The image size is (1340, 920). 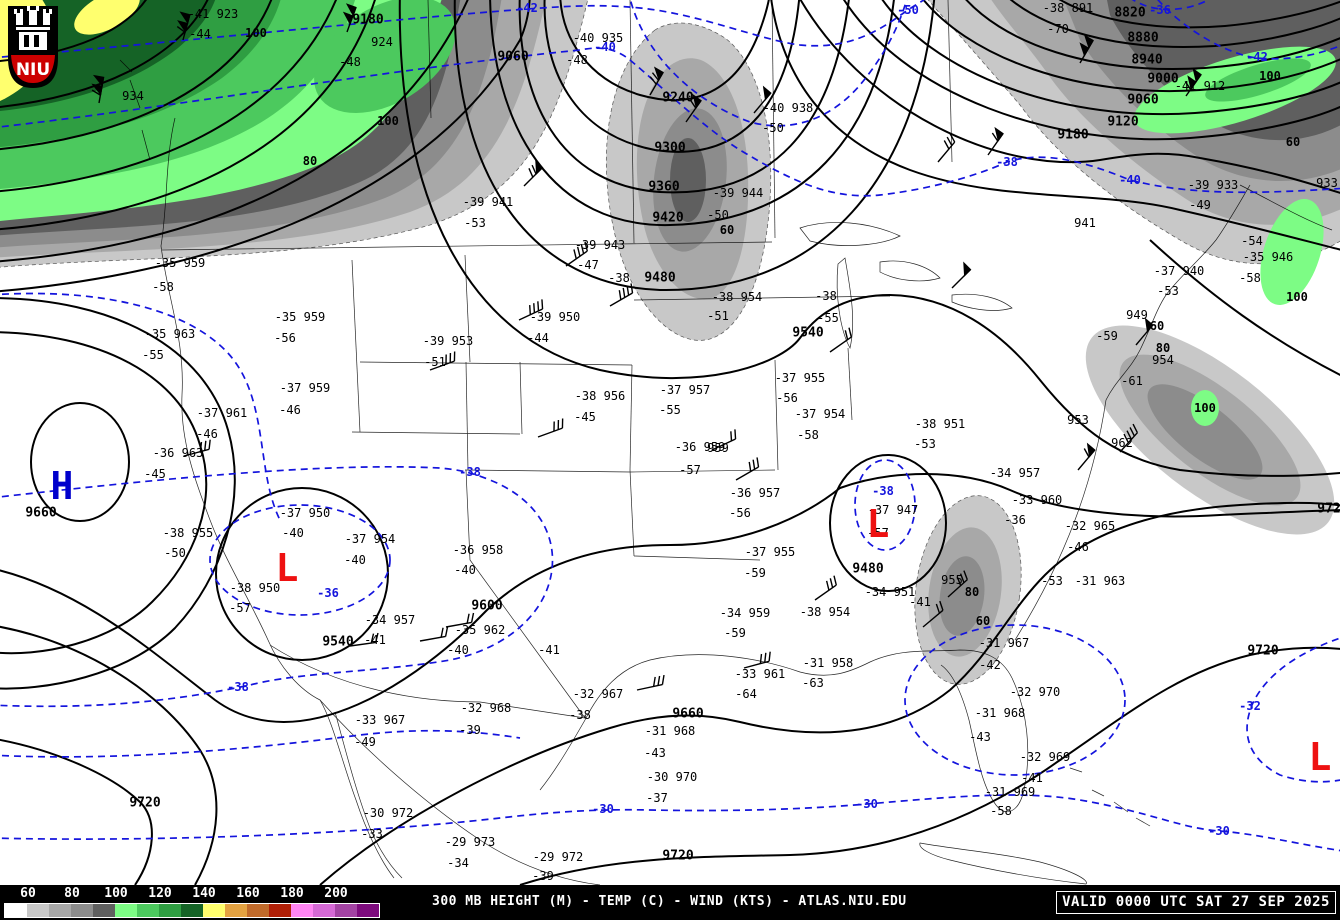 What do you see at coordinates (305, 388) in the screenshot?
I see `station-value: -37 959` at bounding box center [305, 388].